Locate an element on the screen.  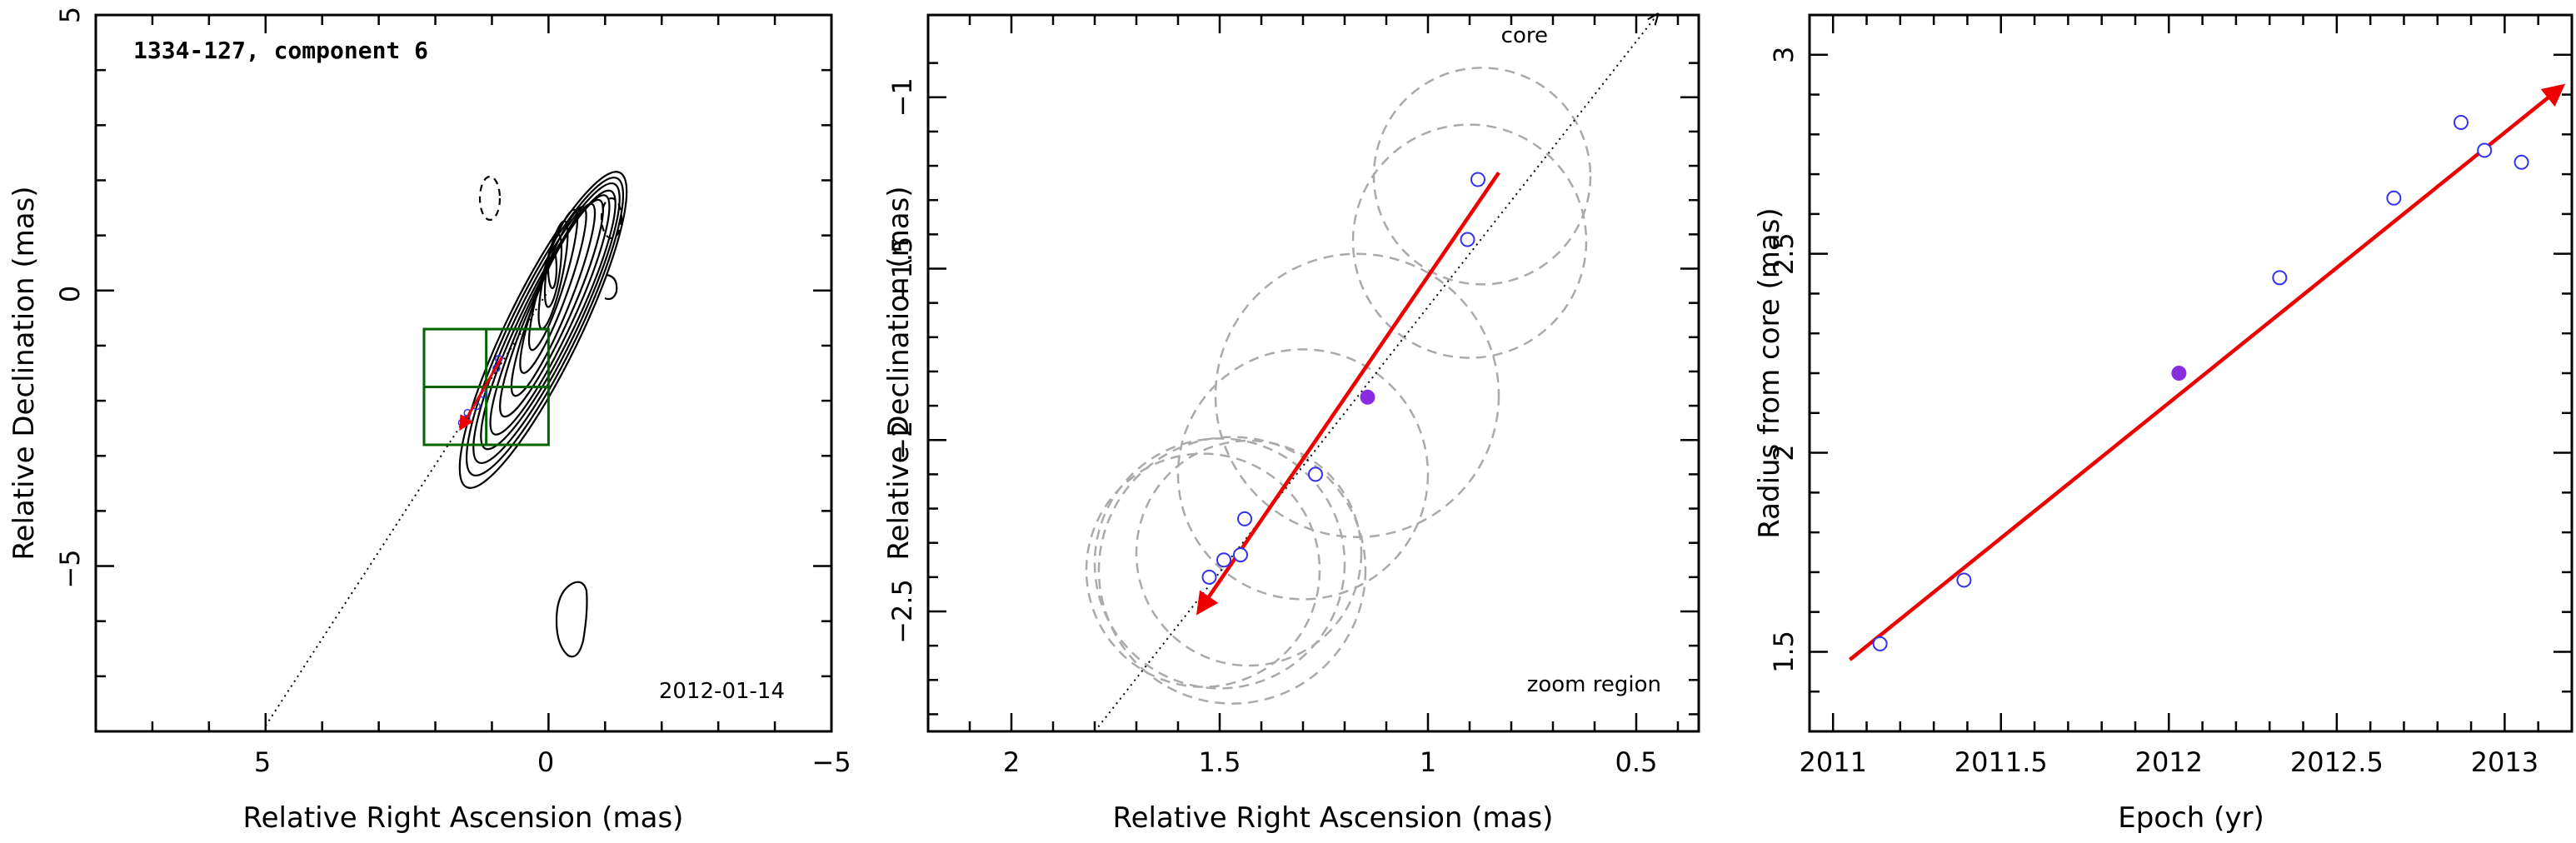
panel1-xtick-labels: 5 0 −5 is located at coordinates (552, 762).